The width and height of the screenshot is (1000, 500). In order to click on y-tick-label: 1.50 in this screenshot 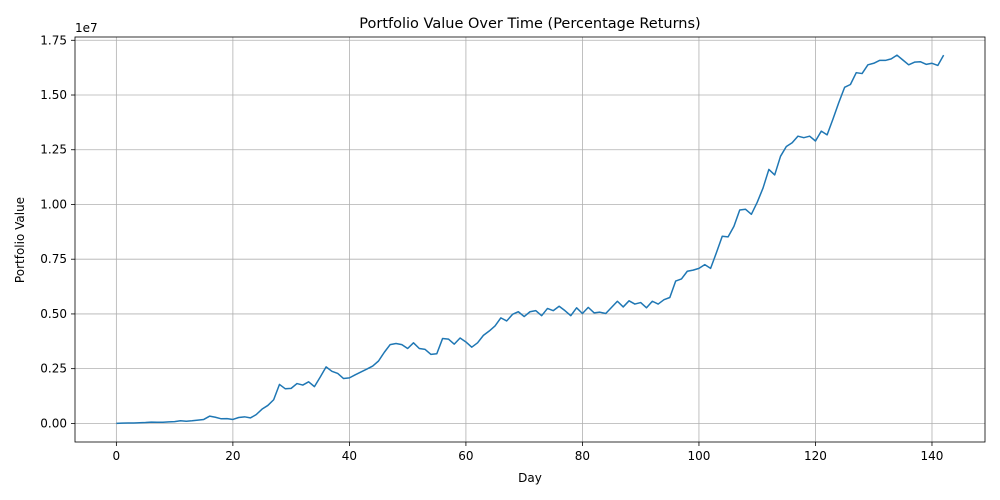, I will do `click(53, 95)`.